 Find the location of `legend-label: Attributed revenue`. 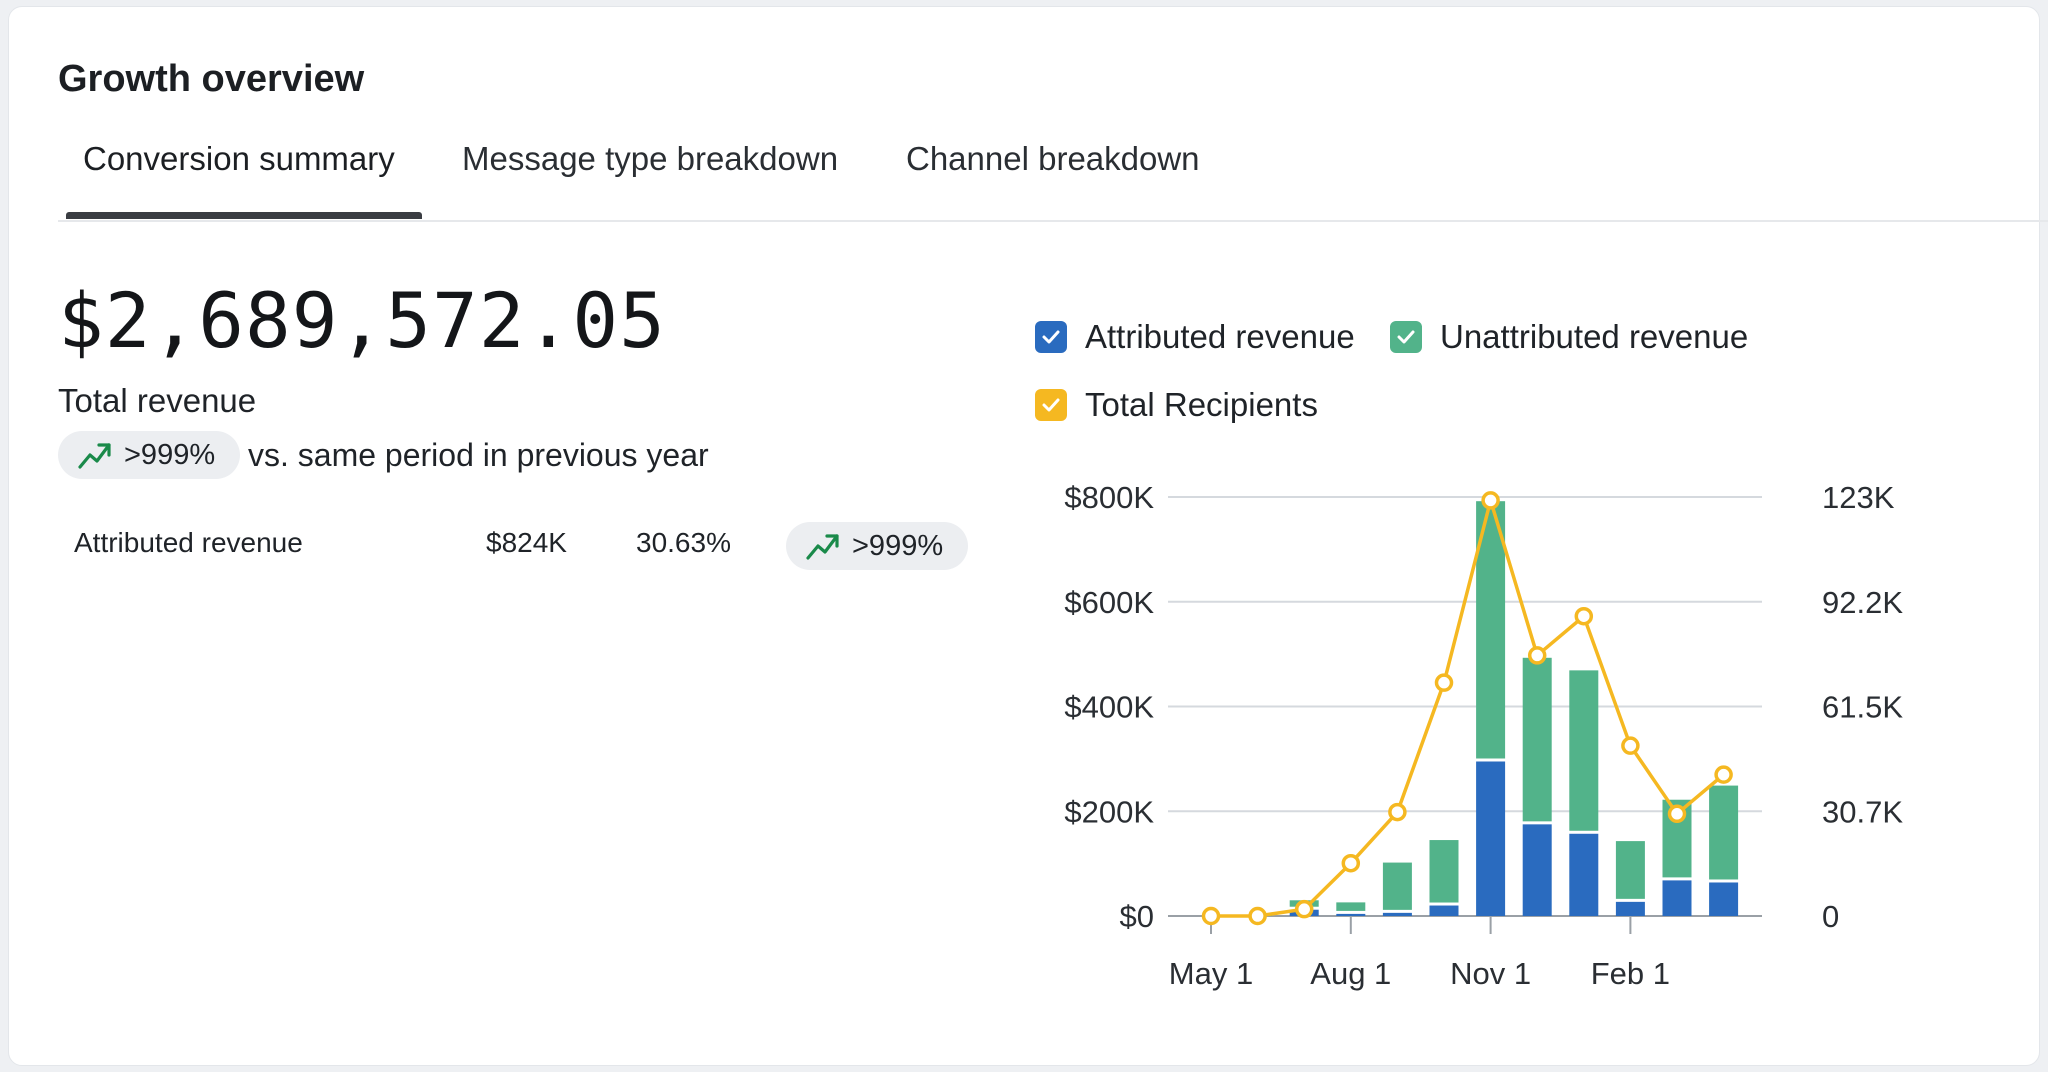

legend-label: Attributed revenue is located at coordinates (1220, 336).